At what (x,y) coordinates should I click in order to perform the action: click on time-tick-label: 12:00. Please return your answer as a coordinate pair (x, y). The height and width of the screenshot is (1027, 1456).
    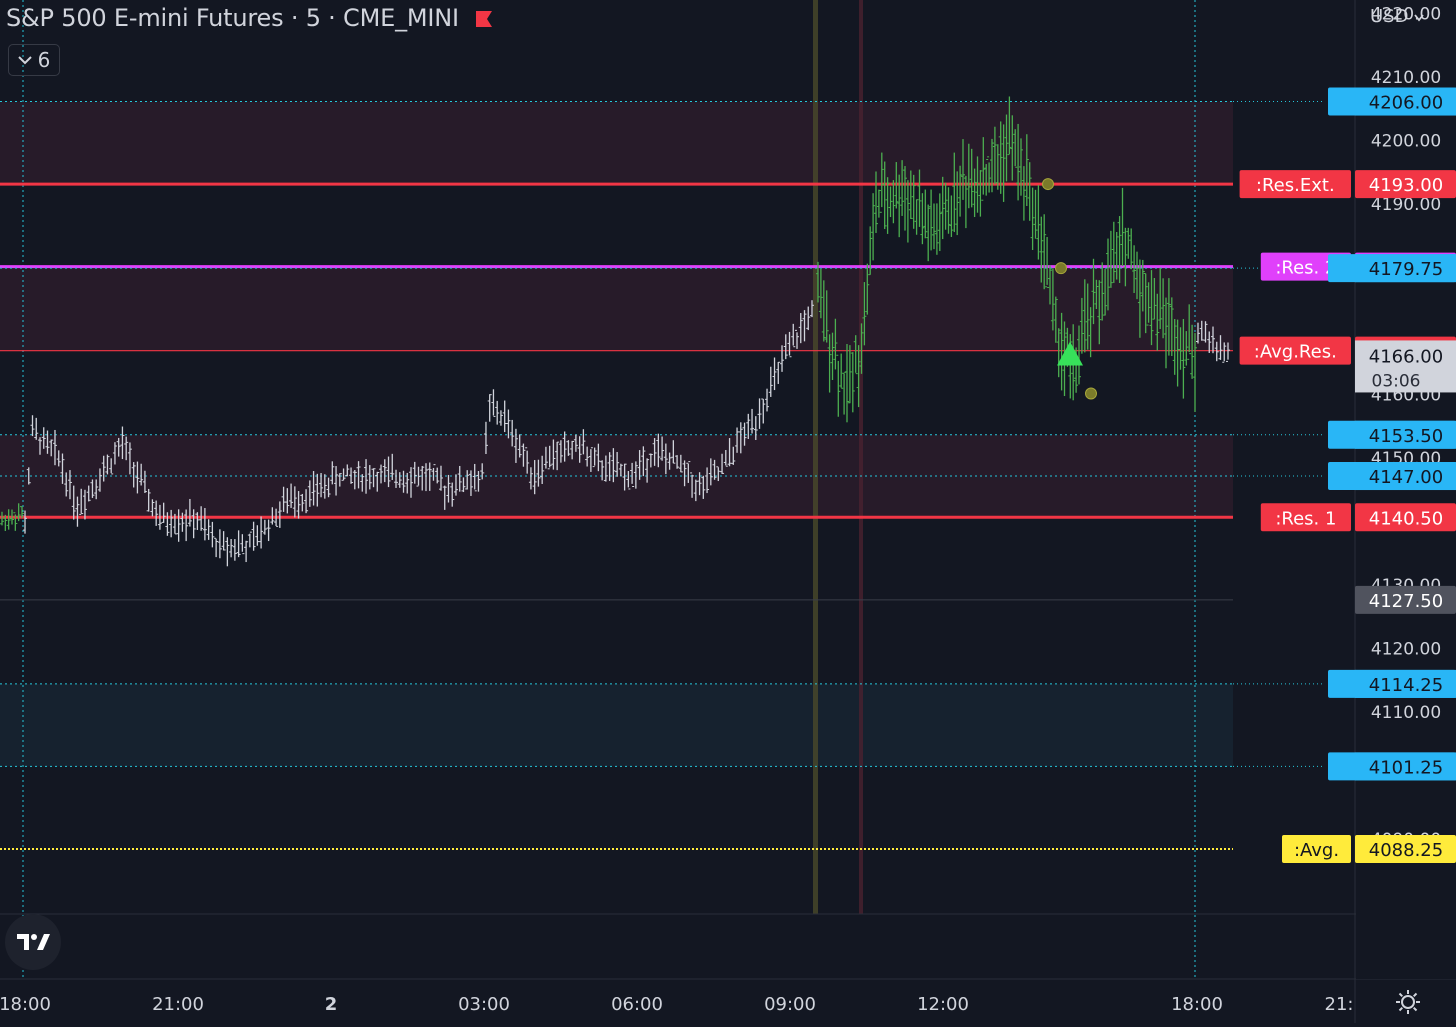
    Looking at the image, I should click on (943, 1004).